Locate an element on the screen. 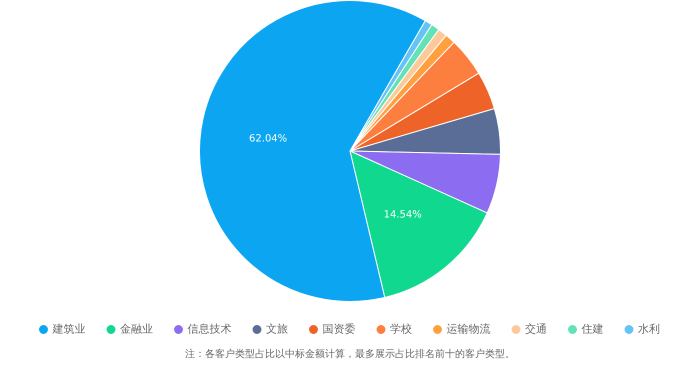  legend-label: 交通 is located at coordinates (536, 329).